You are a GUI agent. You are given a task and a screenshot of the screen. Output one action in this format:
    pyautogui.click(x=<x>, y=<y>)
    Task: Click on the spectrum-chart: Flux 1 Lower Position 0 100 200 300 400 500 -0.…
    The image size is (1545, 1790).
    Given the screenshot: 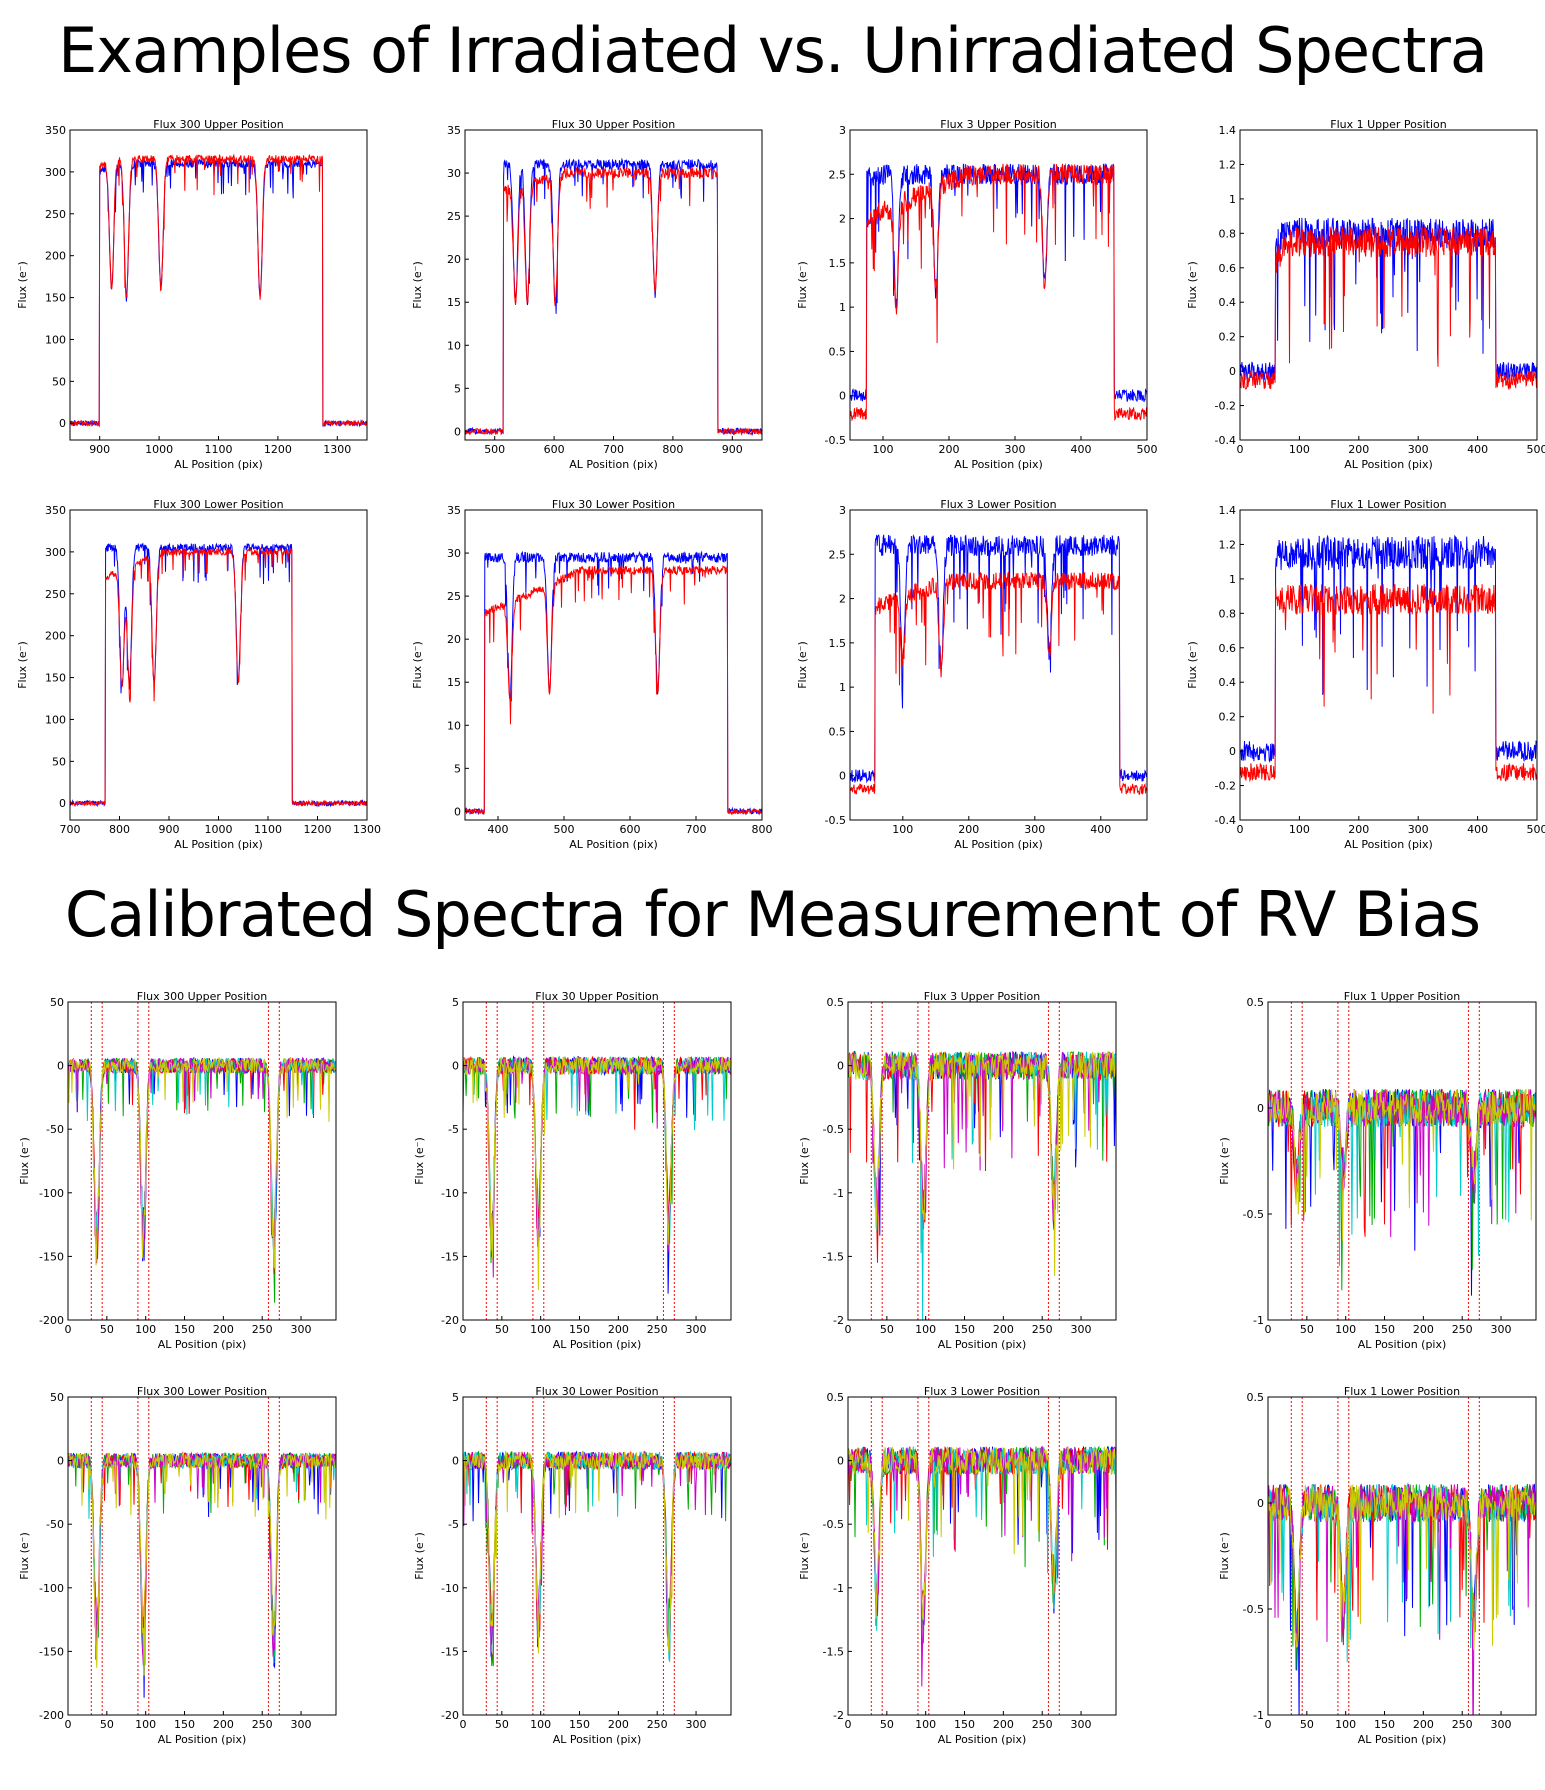 What is the action you would take?
    pyautogui.click(x=1365, y=674)
    